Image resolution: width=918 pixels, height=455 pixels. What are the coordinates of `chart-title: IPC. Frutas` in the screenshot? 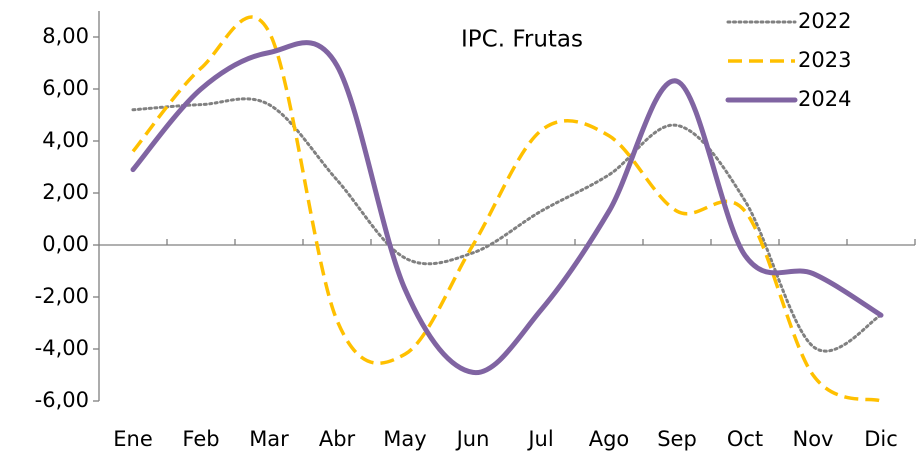 It's located at (522, 40).